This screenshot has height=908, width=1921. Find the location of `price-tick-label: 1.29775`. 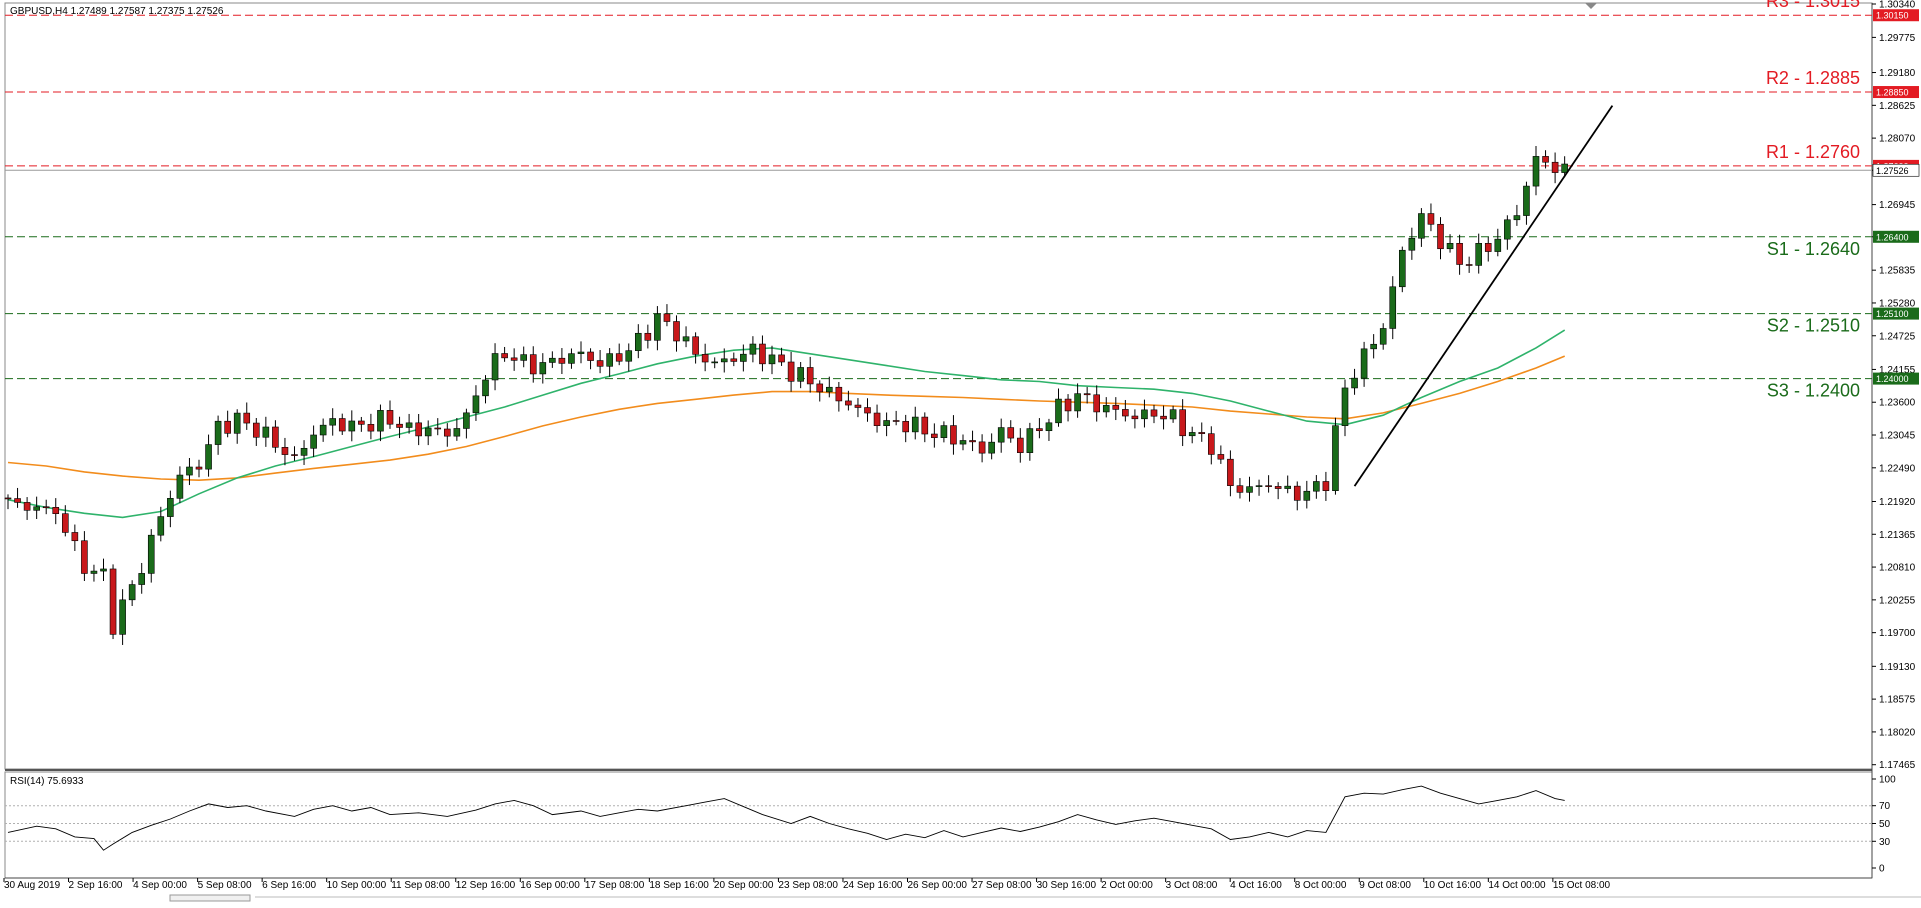

price-tick-label: 1.29775 is located at coordinates (1897, 38).